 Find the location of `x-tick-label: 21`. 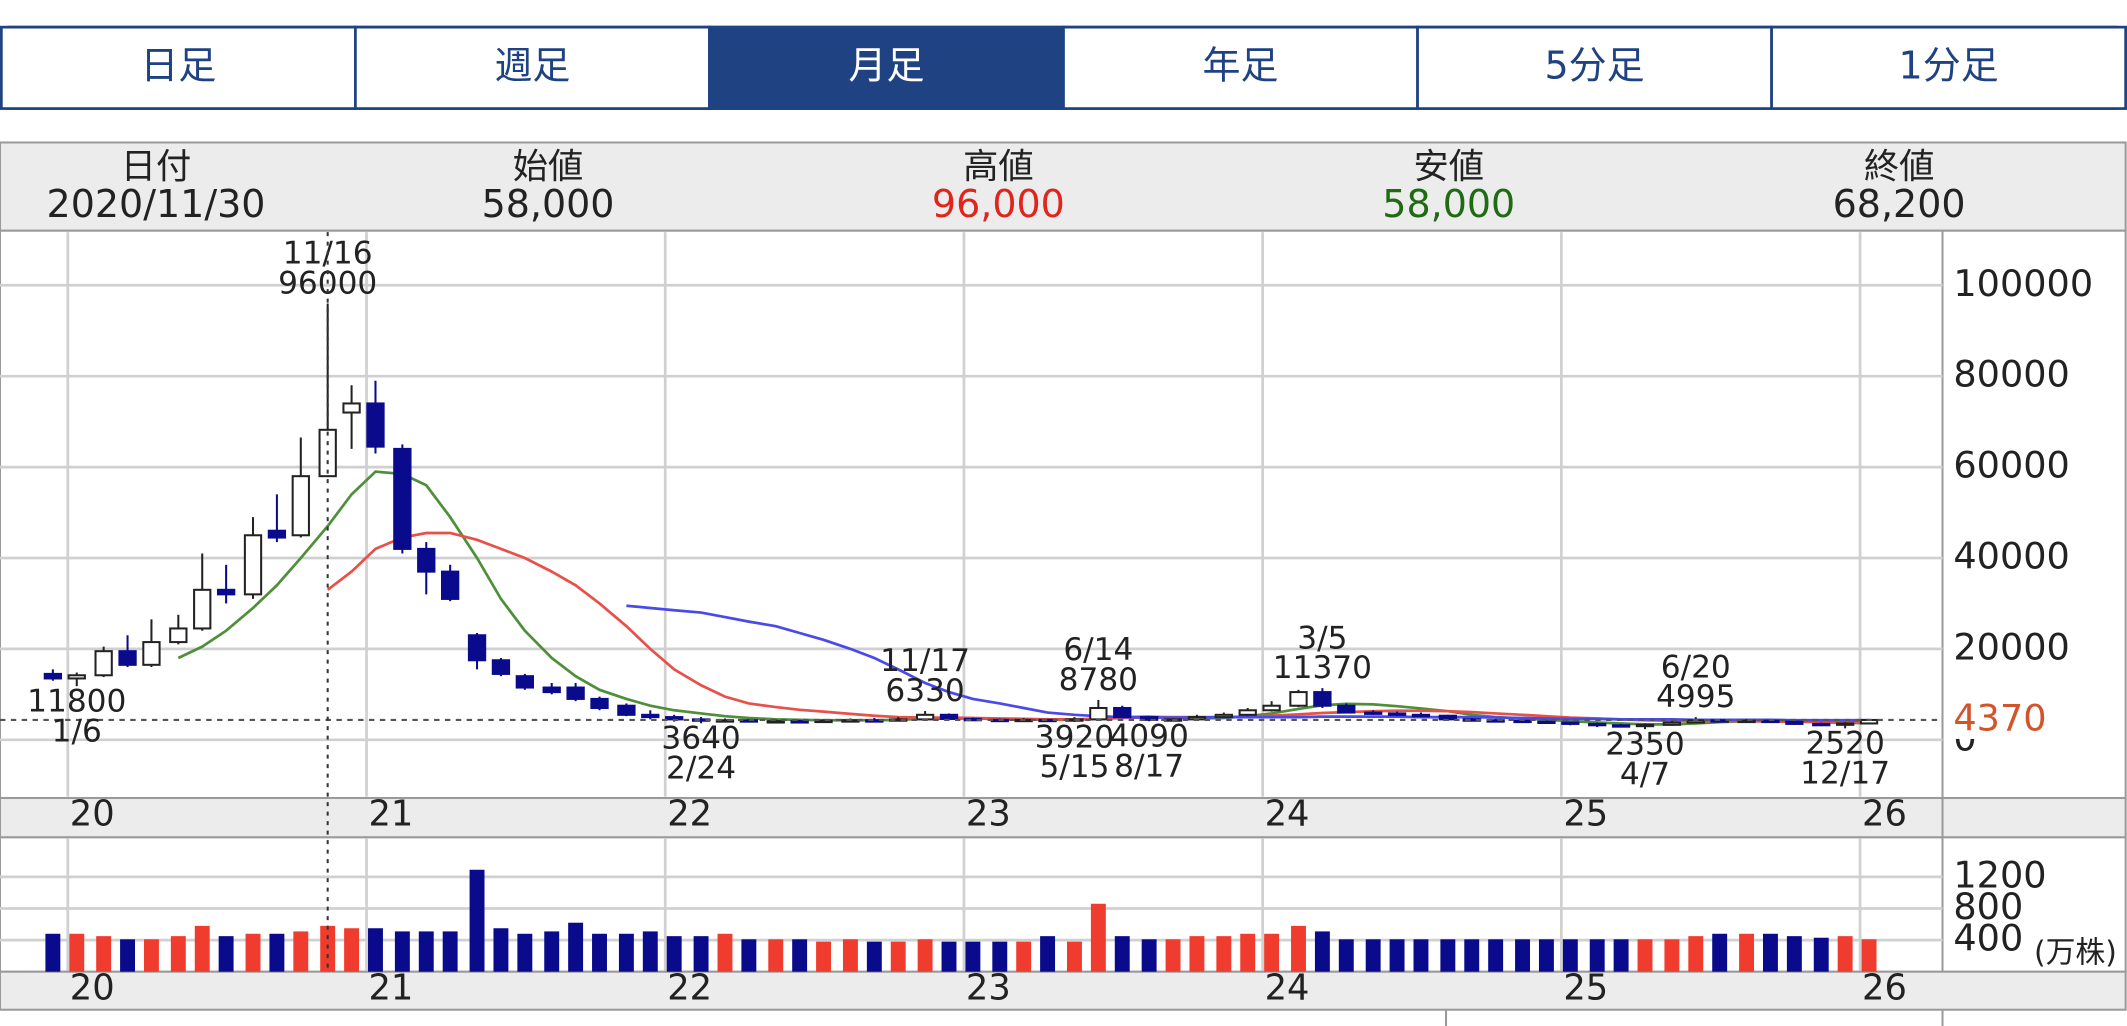

x-tick-label: 21 is located at coordinates (391, 987).